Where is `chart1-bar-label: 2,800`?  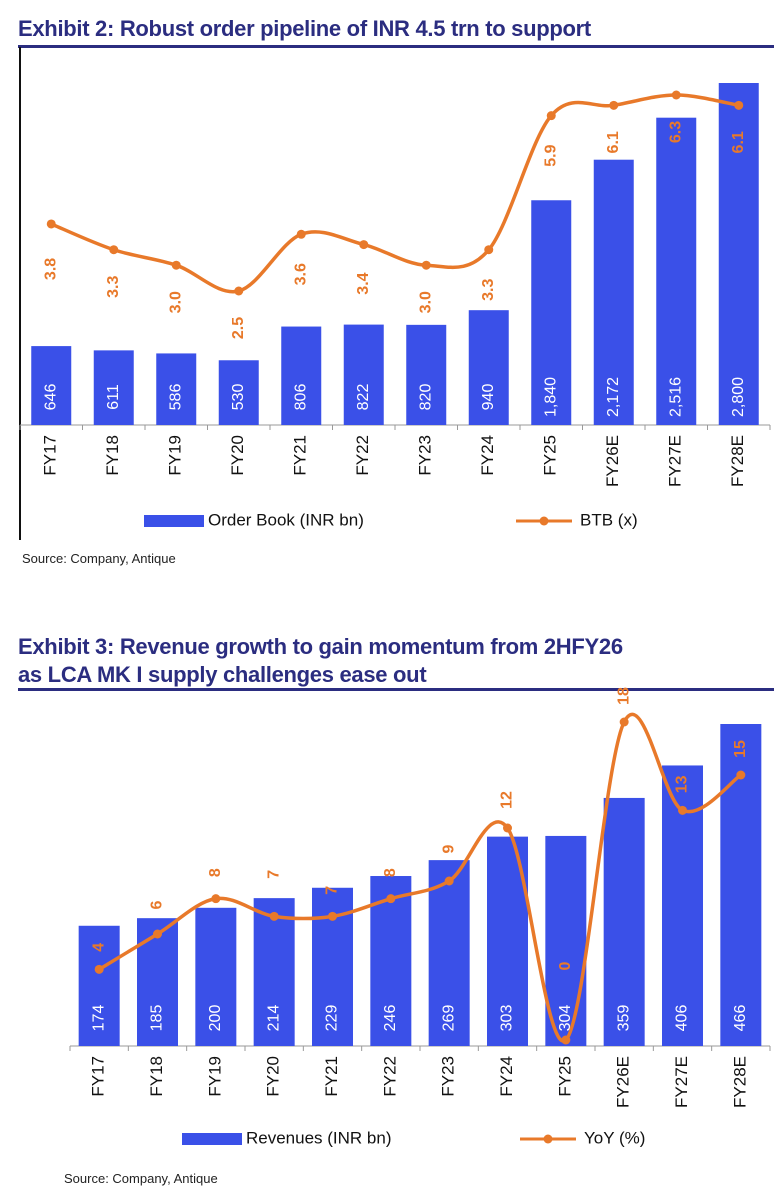 chart1-bar-label: 2,800 is located at coordinates (738, 397).